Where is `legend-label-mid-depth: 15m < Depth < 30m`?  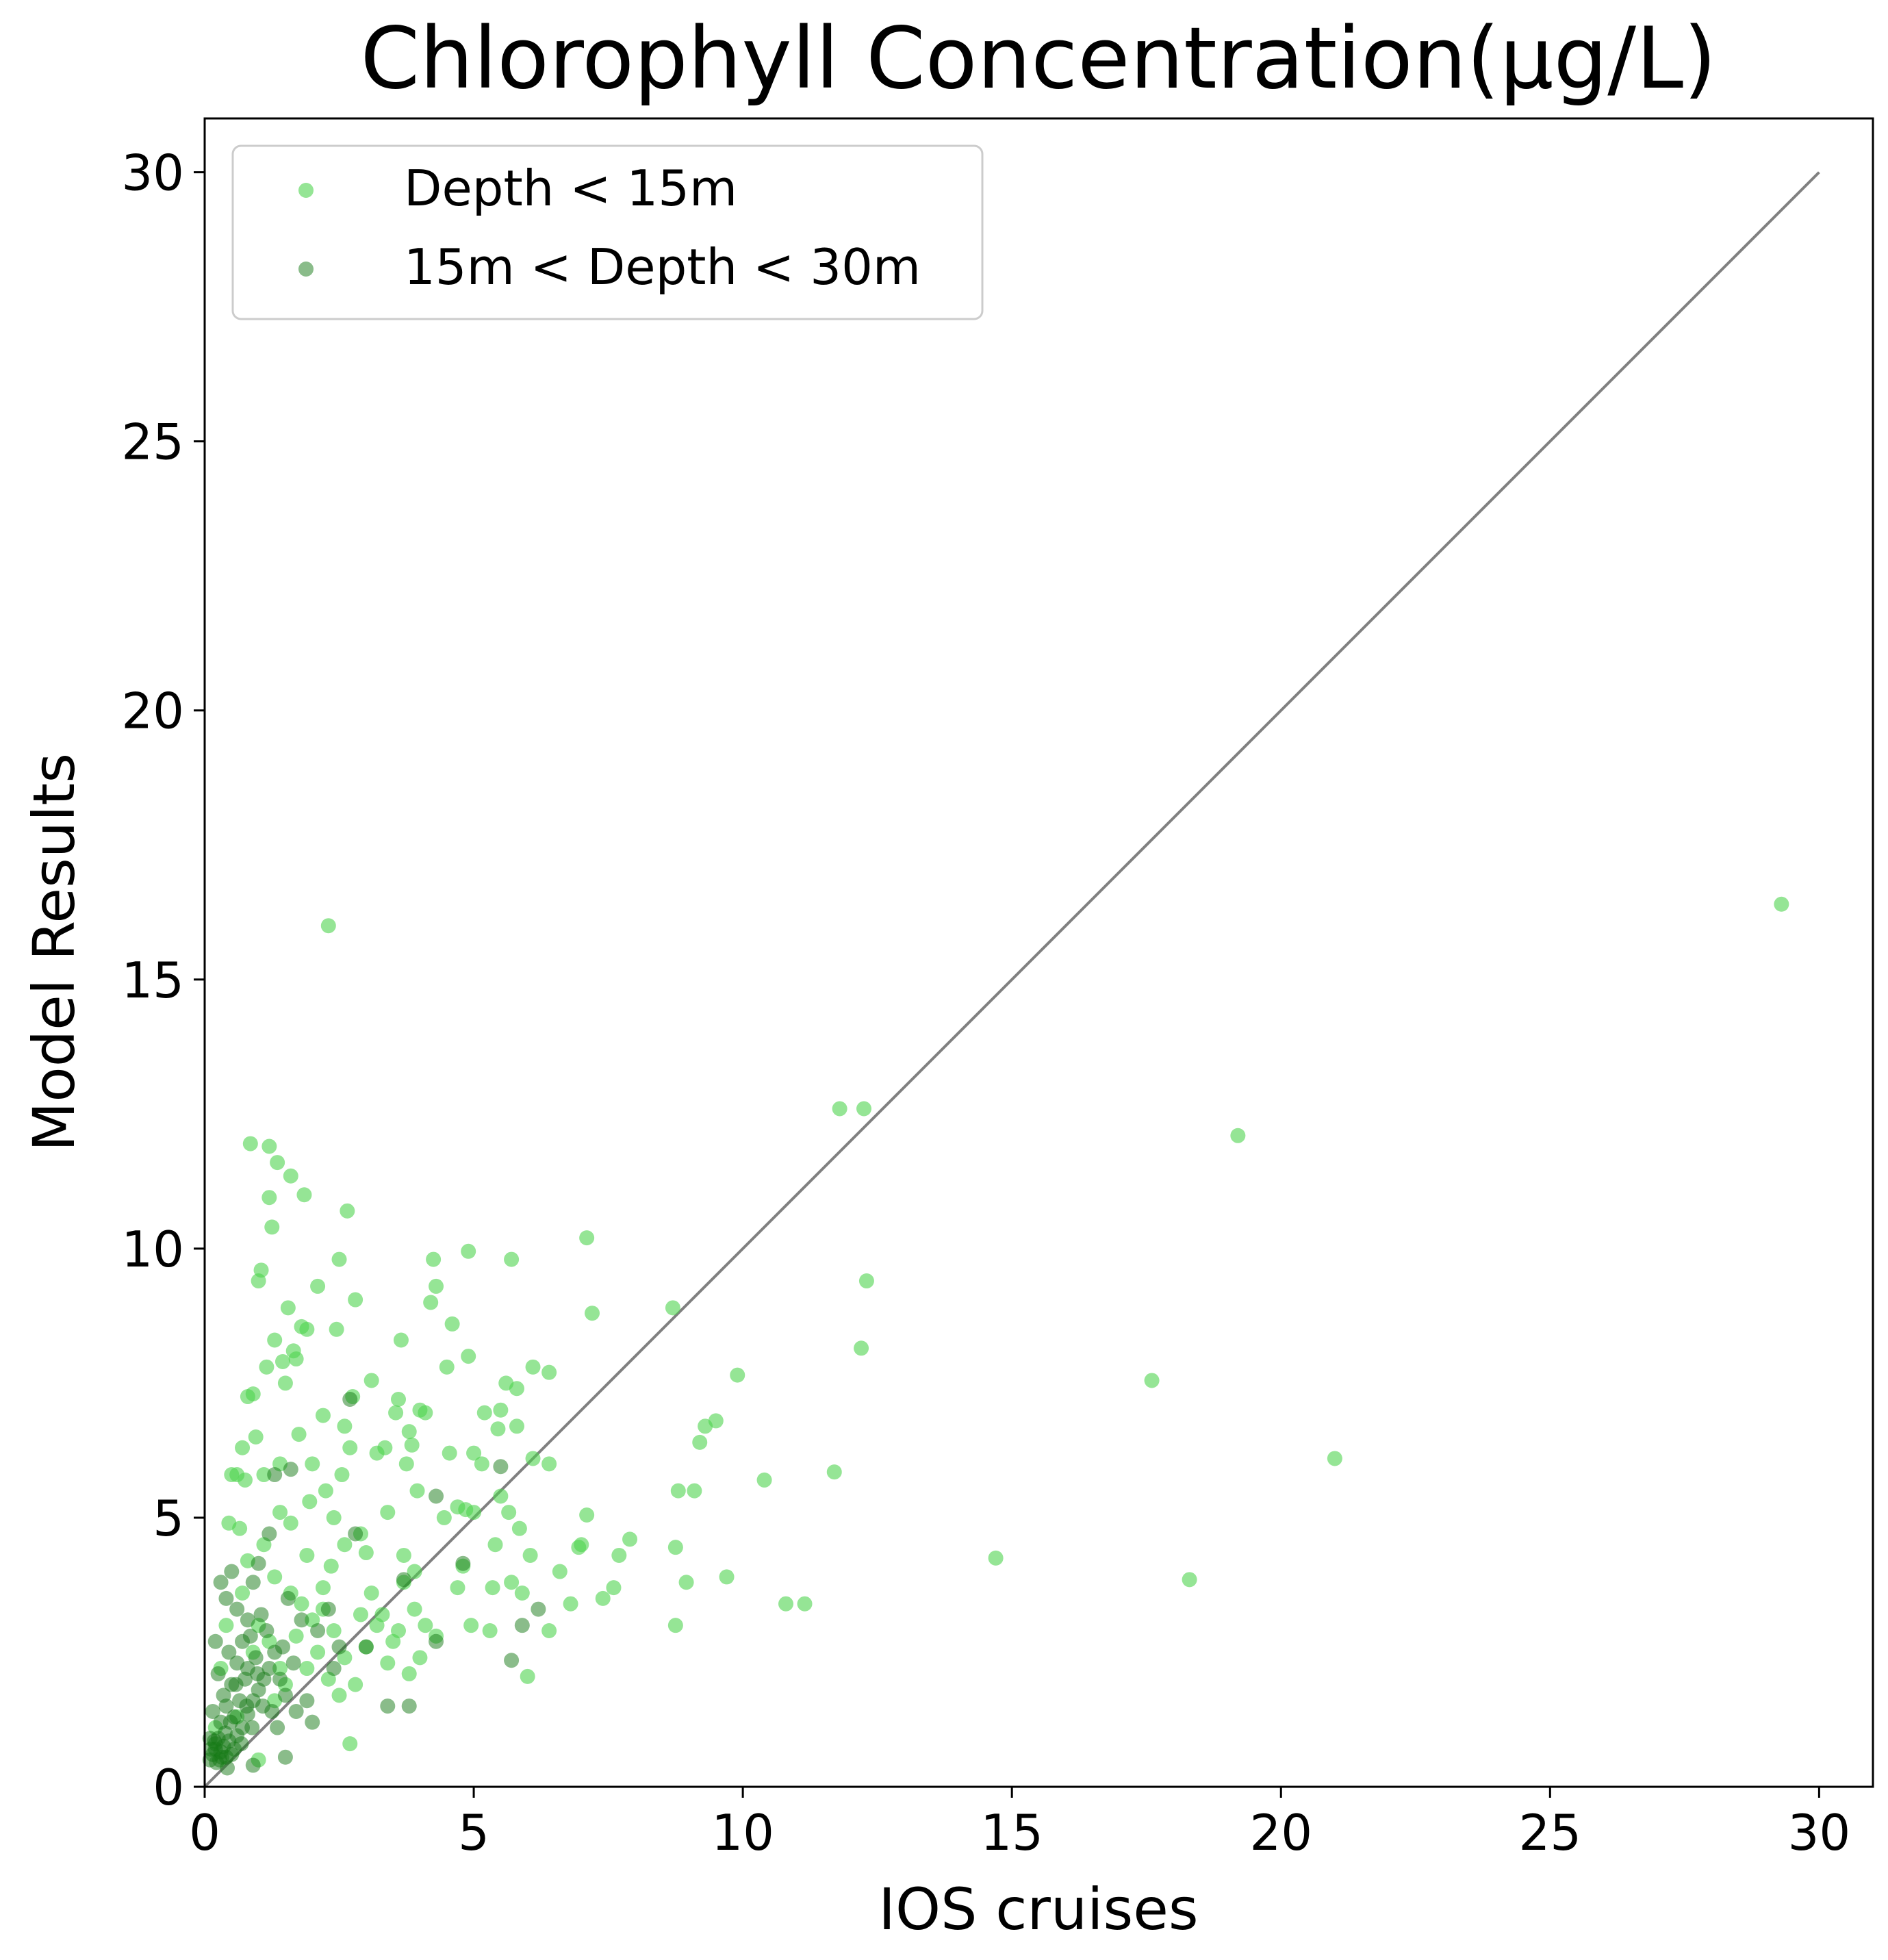 legend-label-mid-depth: 15m < Depth < 30m is located at coordinates (662, 267).